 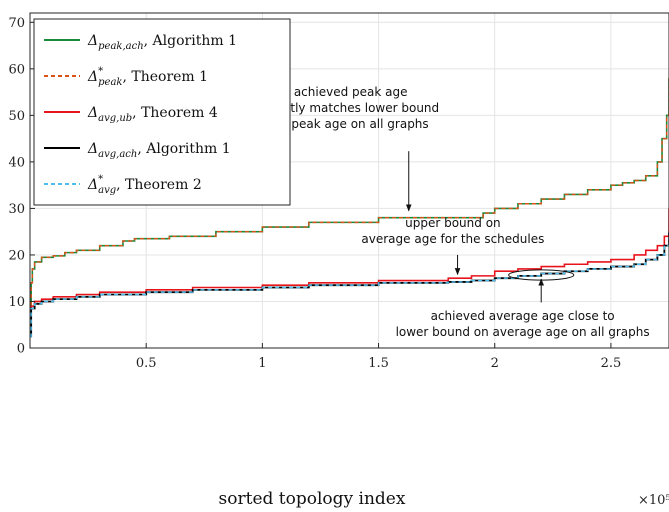 What do you see at coordinates (16, 255) in the screenshot?
I see `y-tick-label: 20` at bounding box center [16, 255].